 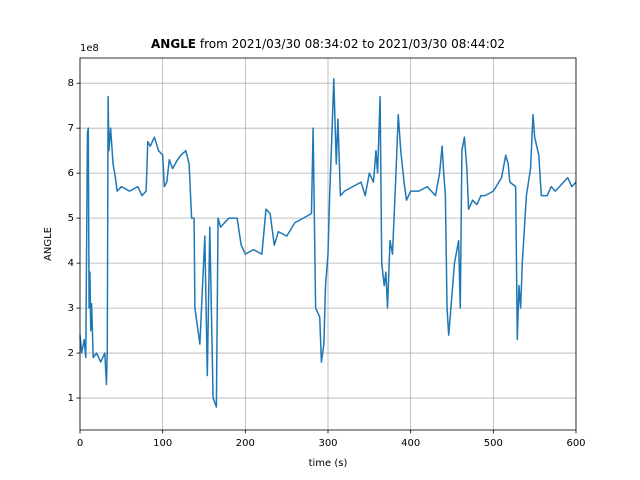 I want to click on offset-label: 1e8, so click(x=89, y=48).